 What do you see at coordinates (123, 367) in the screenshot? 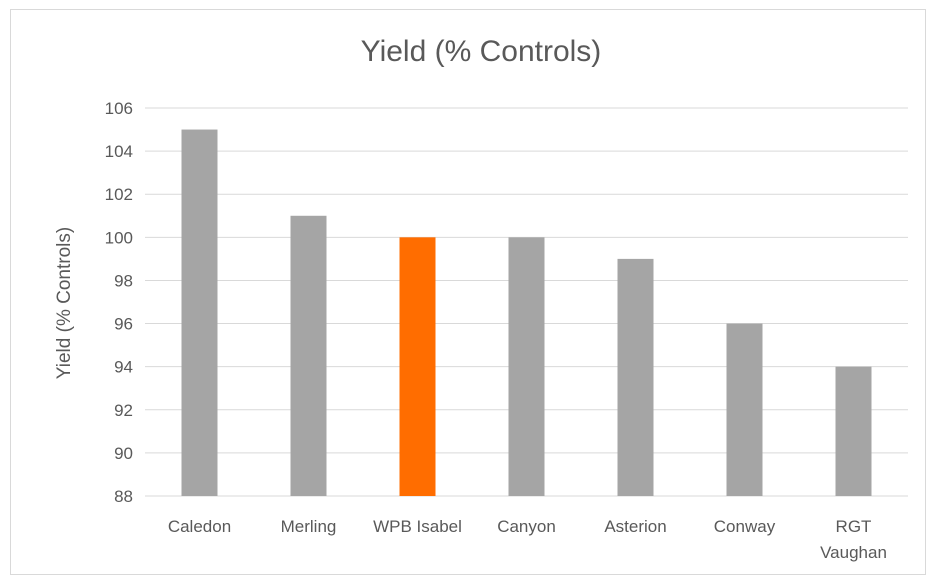
I see `y-tick-label: 94` at bounding box center [123, 367].